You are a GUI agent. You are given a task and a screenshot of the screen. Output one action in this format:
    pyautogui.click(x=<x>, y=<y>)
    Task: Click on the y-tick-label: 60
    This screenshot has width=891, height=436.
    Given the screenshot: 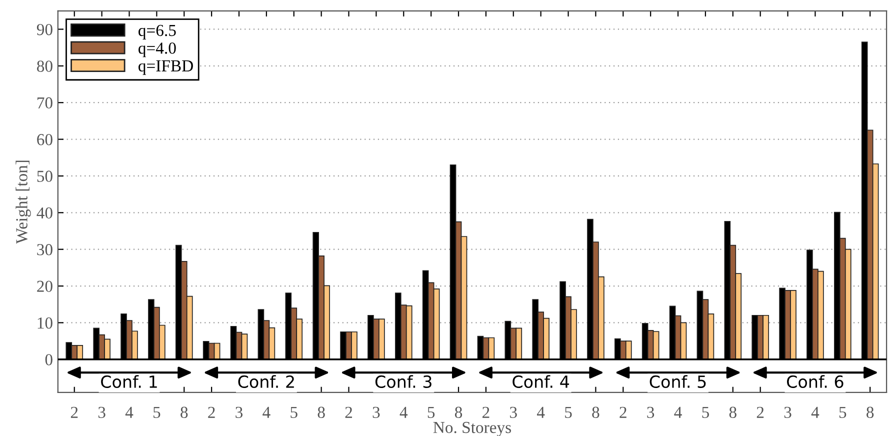 What is the action you would take?
    pyautogui.click(x=44, y=140)
    